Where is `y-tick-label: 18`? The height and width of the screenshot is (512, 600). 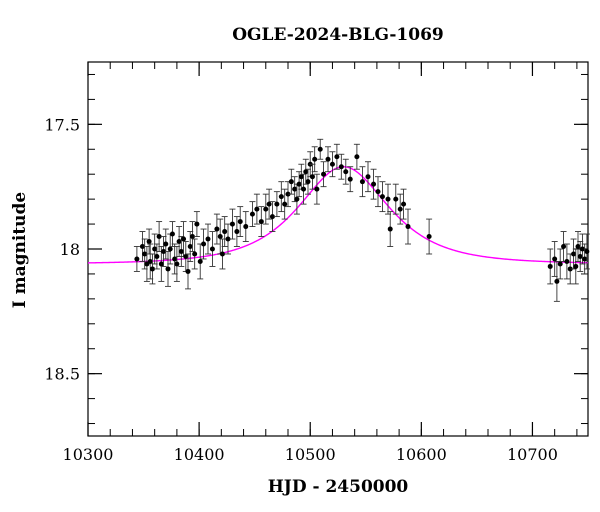
y-tick-label: 18 is located at coordinates (70, 249).